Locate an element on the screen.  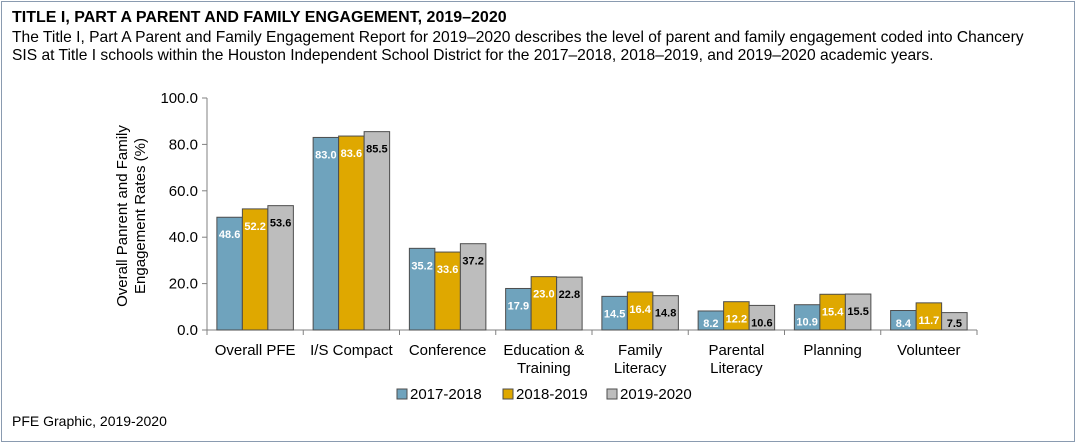
data-label: 11.7 is located at coordinates (928, 321).